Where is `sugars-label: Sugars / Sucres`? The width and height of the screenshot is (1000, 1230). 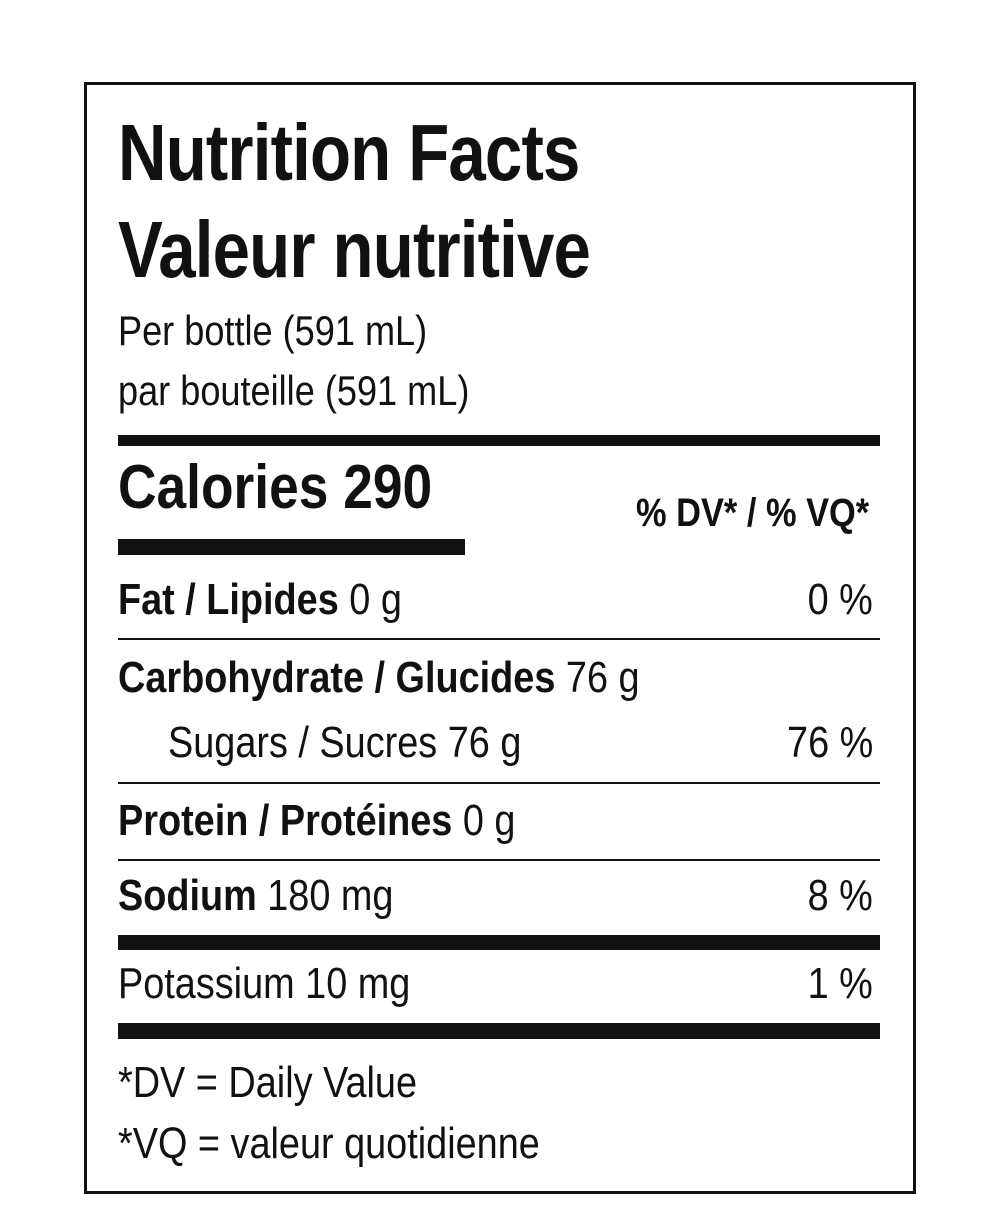
sugars-label: Sugars / Sucres is located at coordinates (303, 742).